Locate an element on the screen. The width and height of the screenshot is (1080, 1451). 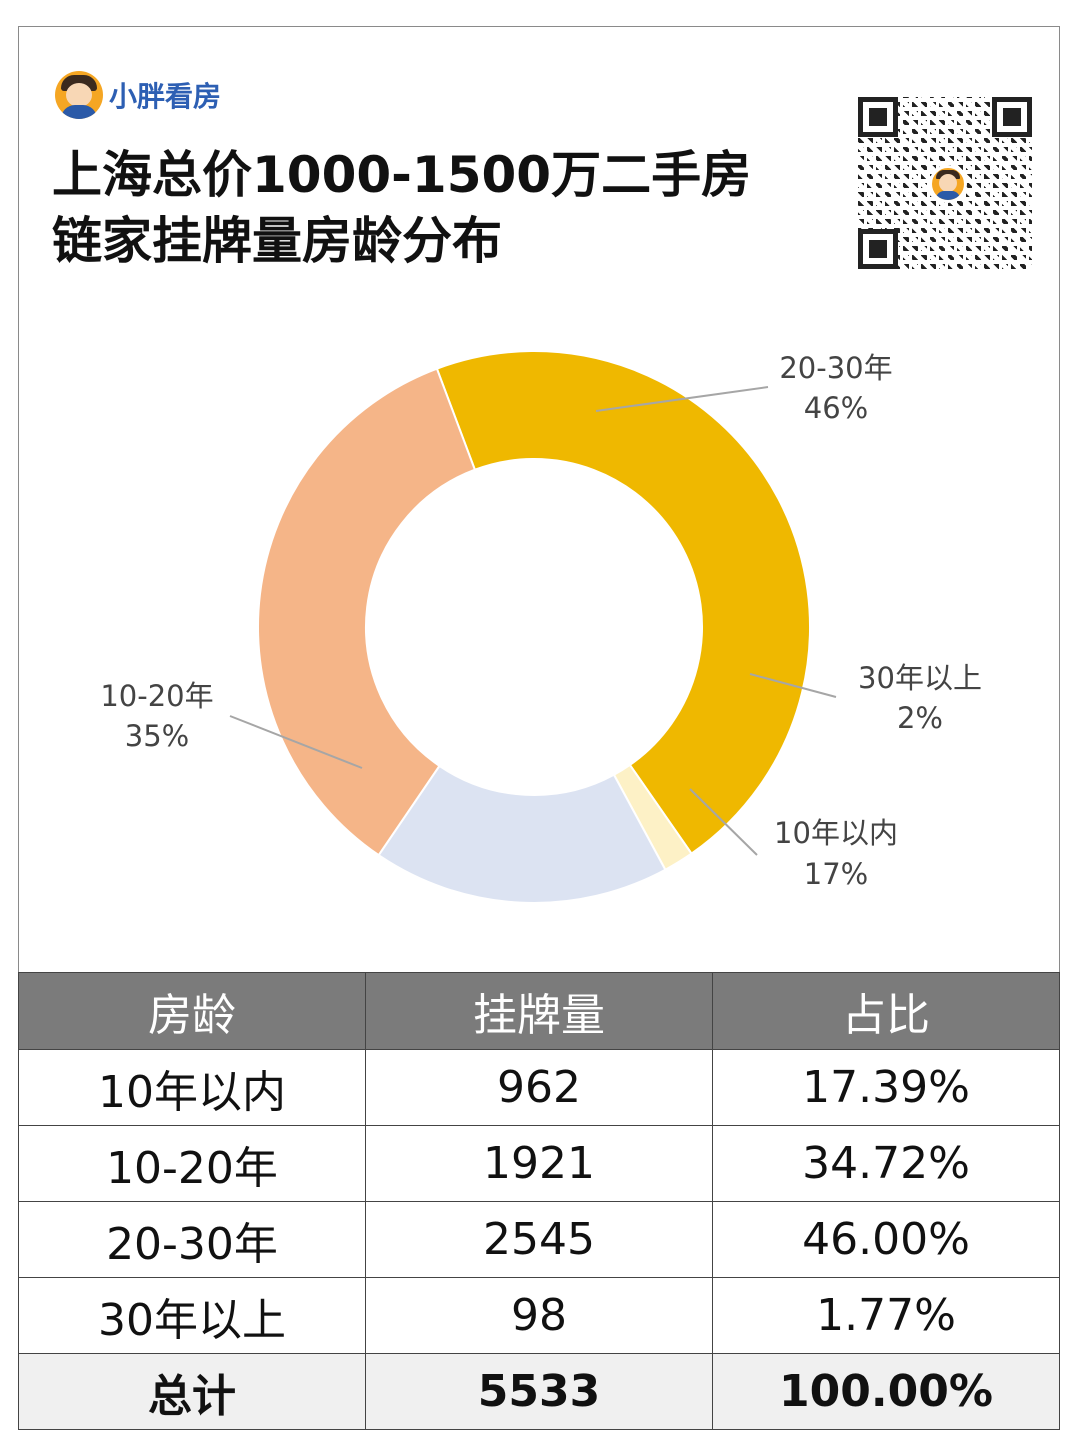
table-cell: 30年以上 is located at coordinates (192, 1315).